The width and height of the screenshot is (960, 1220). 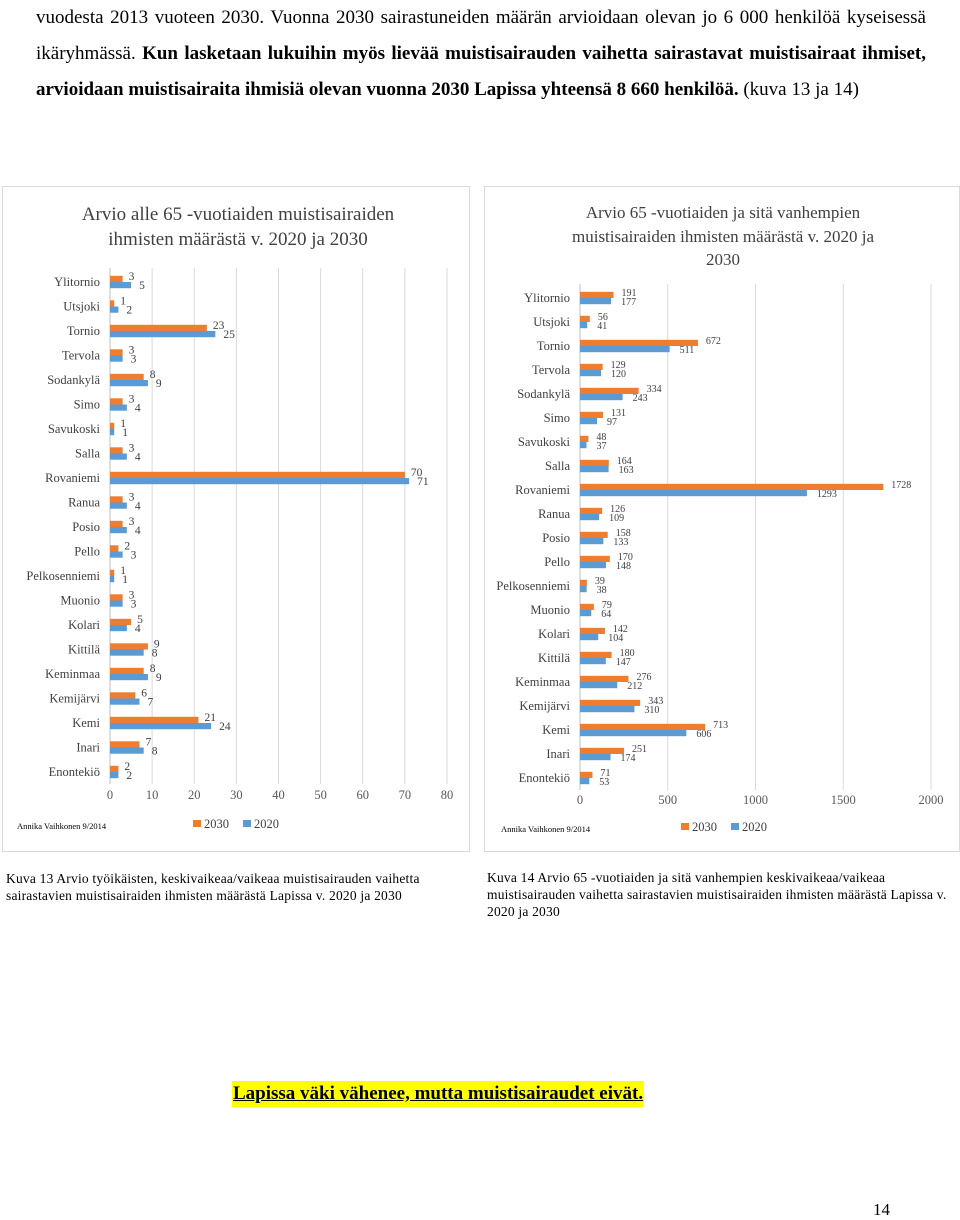 I want to click on data-label: 191, so click(x=629, y=293).